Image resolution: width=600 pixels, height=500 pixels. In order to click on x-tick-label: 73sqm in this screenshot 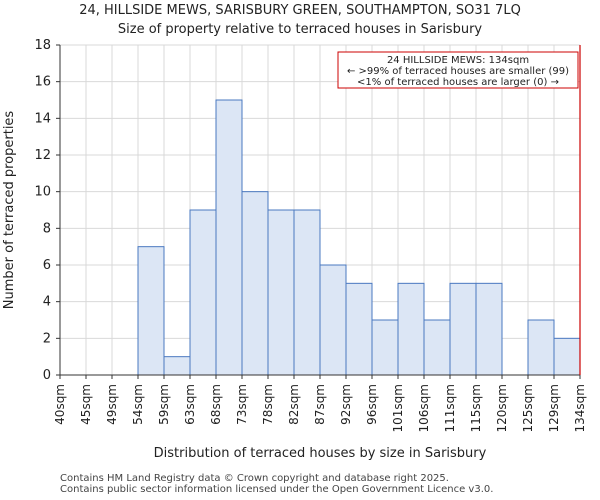, I will do `click(242, 404)`.